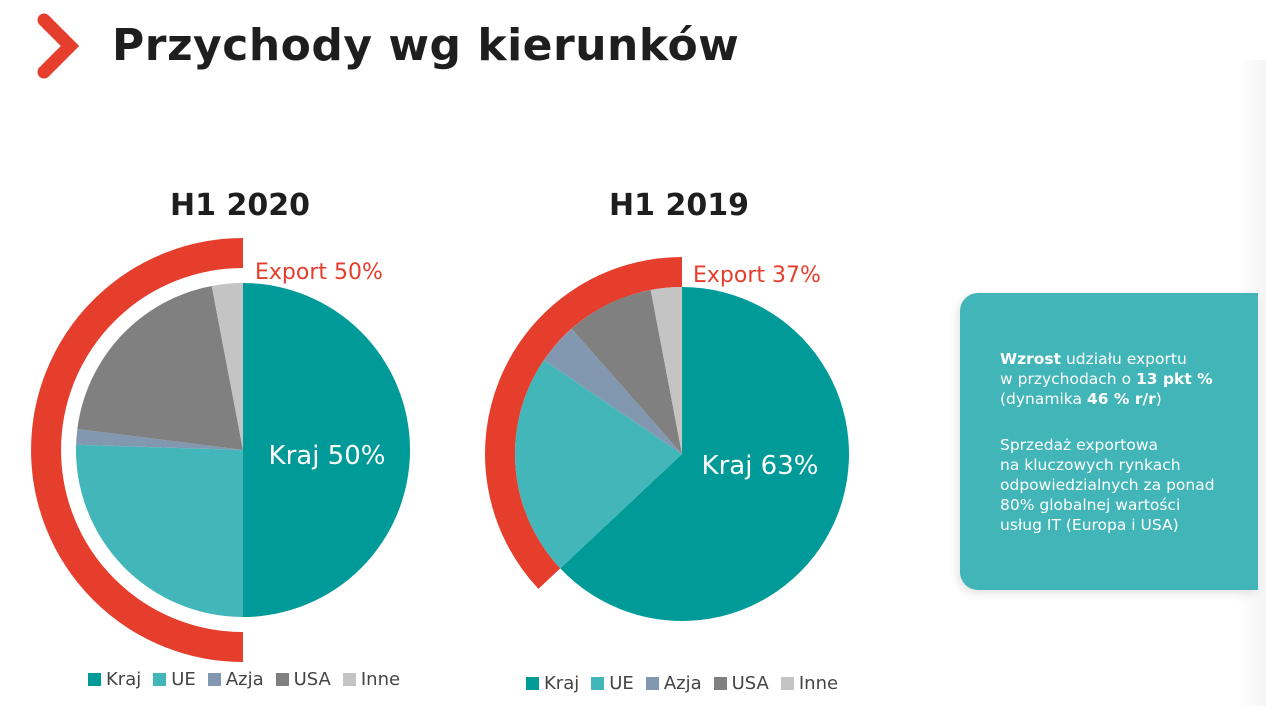  I want to click on info-bold-wzrost: Wzrost, so click(1031, 359).